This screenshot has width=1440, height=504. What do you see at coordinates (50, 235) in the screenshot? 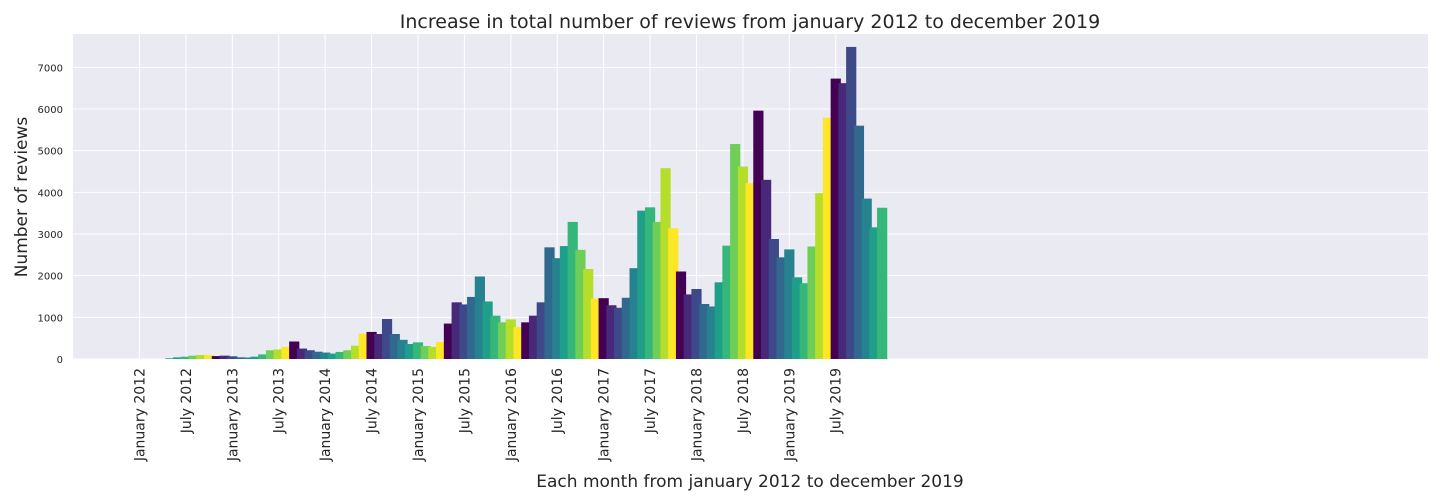
I see `y-tick-label: 3000` at bounding box center [50, 235].